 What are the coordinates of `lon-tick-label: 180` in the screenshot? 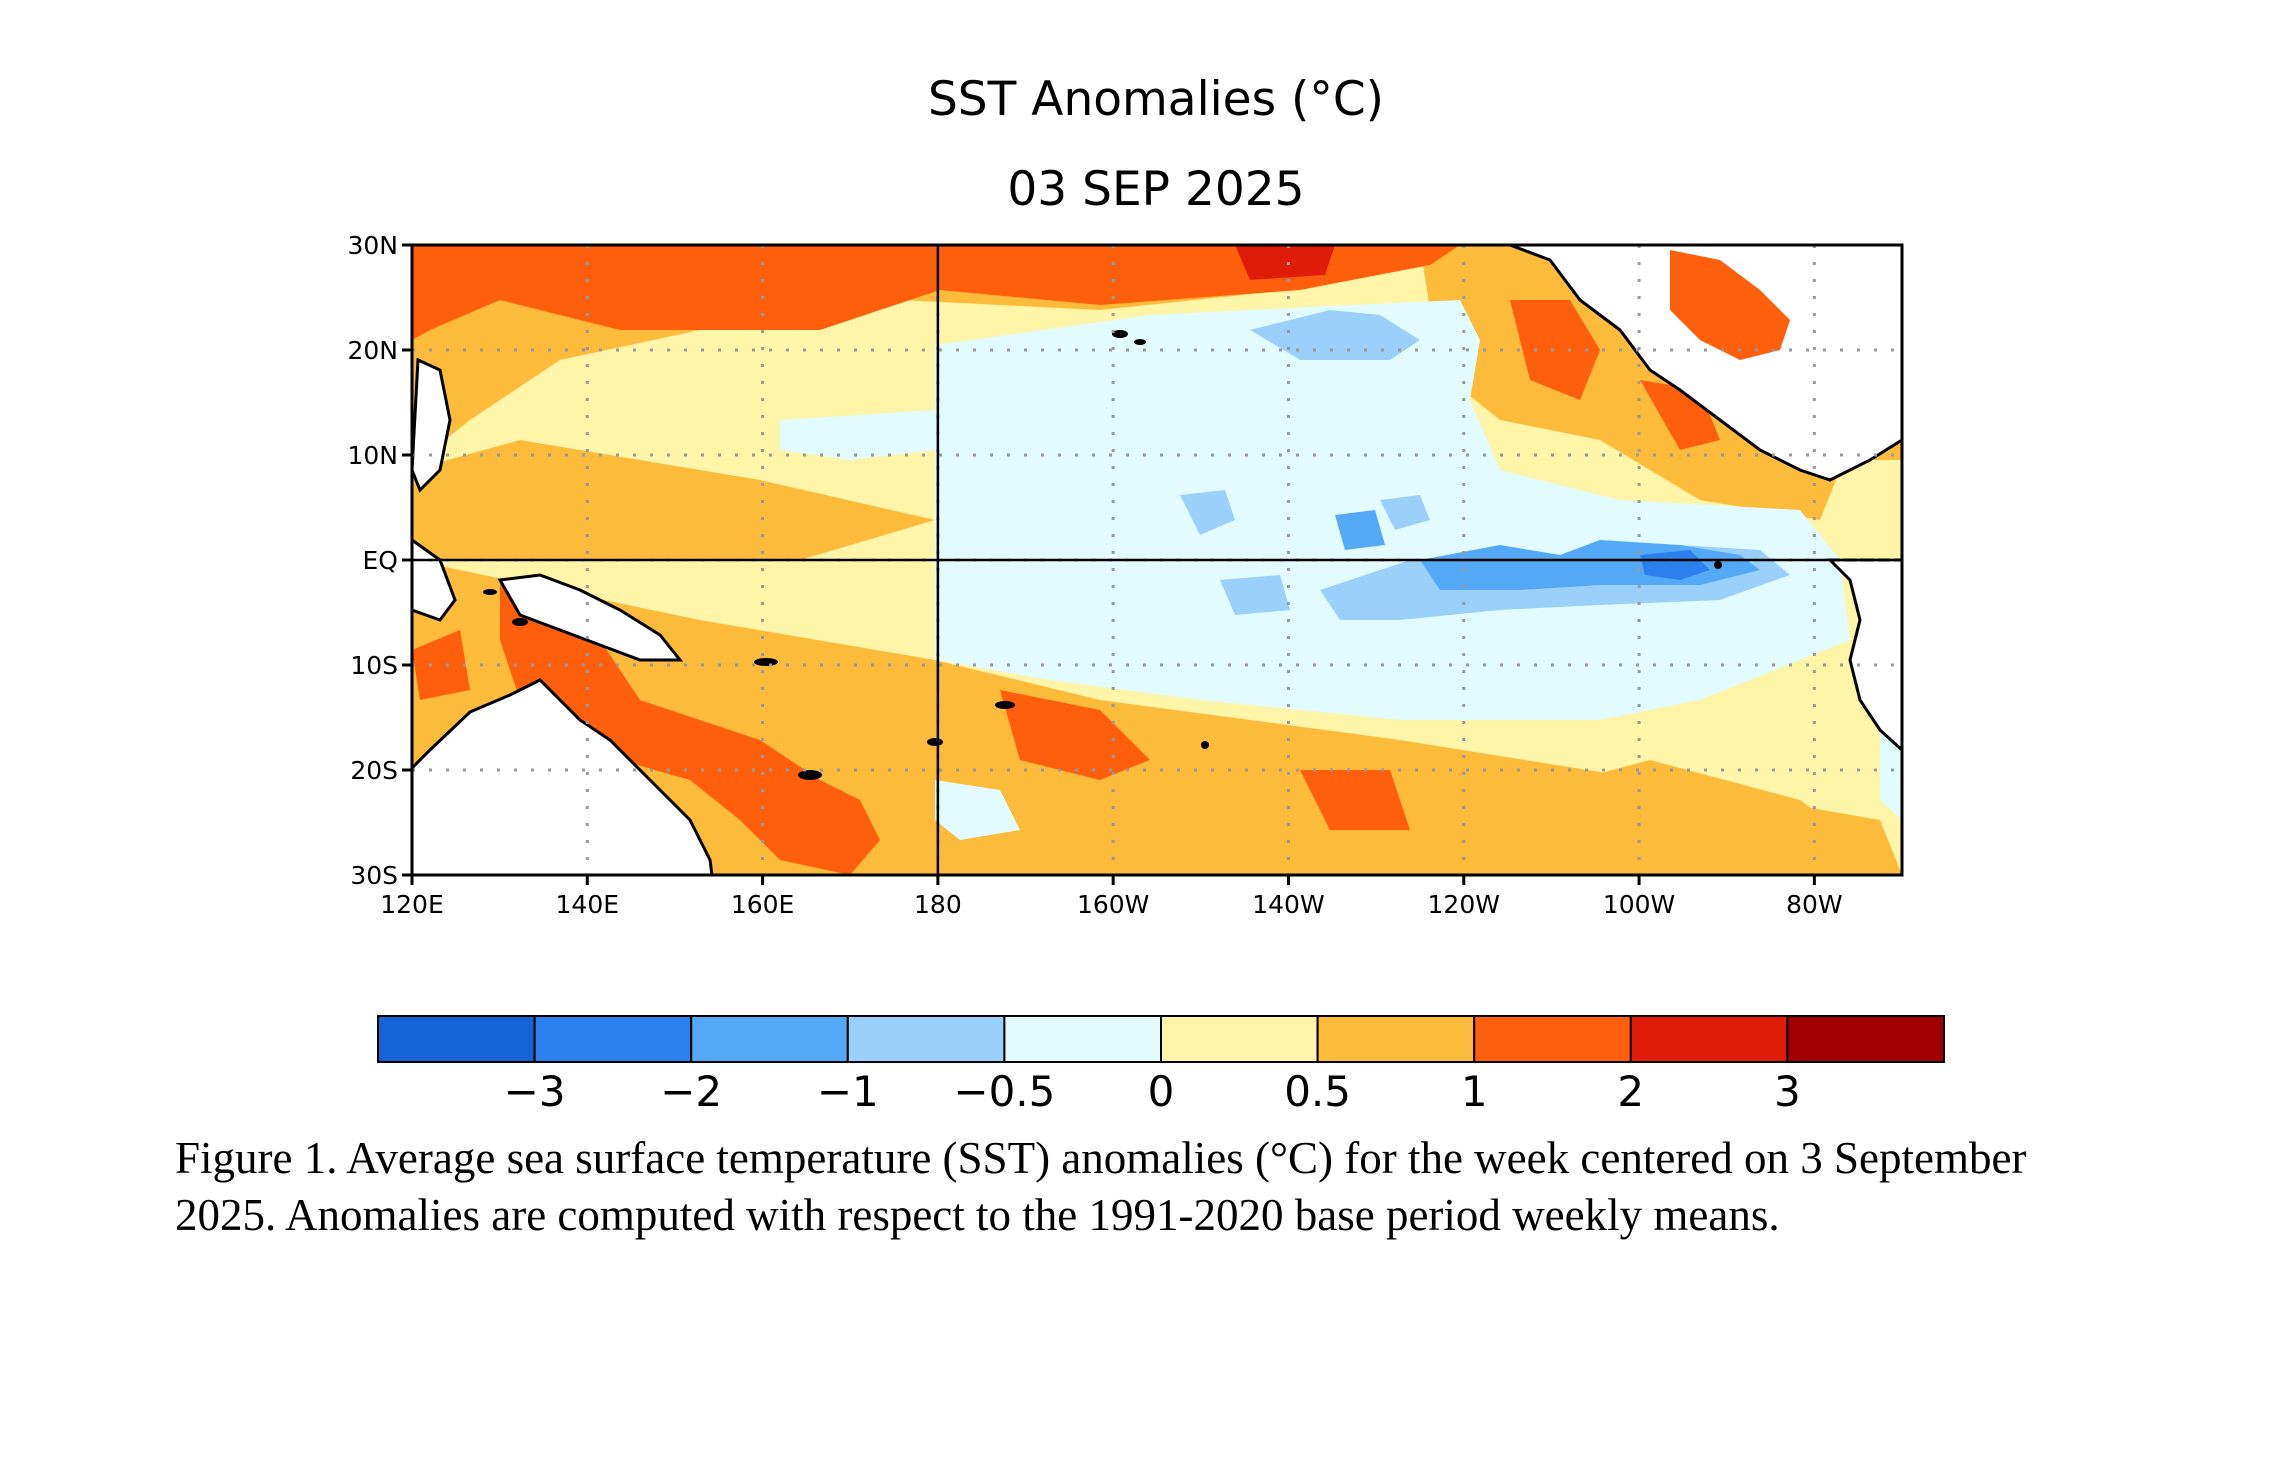 It's located at (938, 904).